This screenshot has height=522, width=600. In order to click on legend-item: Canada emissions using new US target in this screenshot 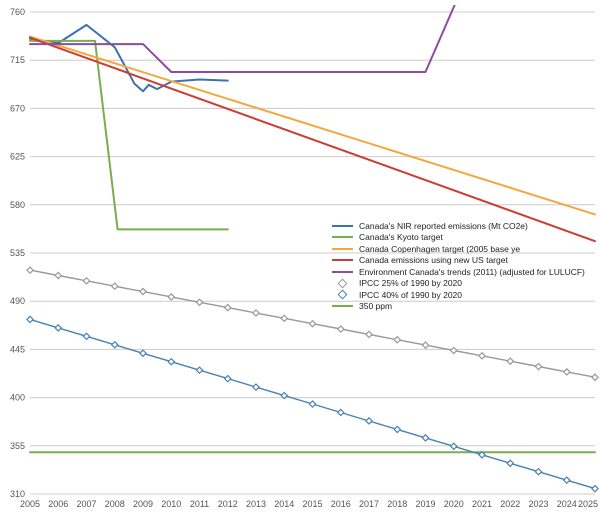, I will do `click(457, 261)`.